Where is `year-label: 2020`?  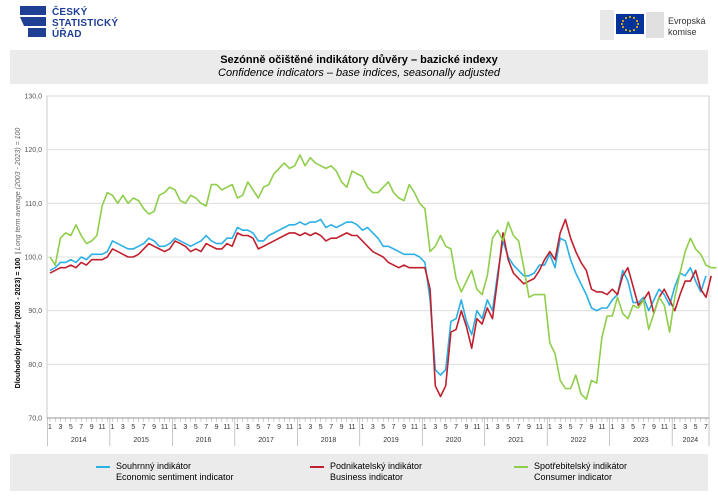
year-label: 2020 is located at coordinates (454, 440).